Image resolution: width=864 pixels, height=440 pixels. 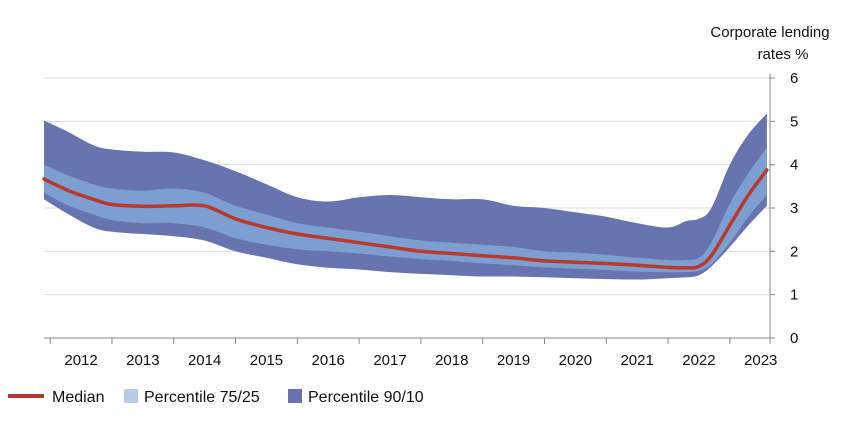 What do you see at coordinates (794, 338) in the screenshot?
I see `y-tick-label-0: 0` at bounding box center [794, 338].